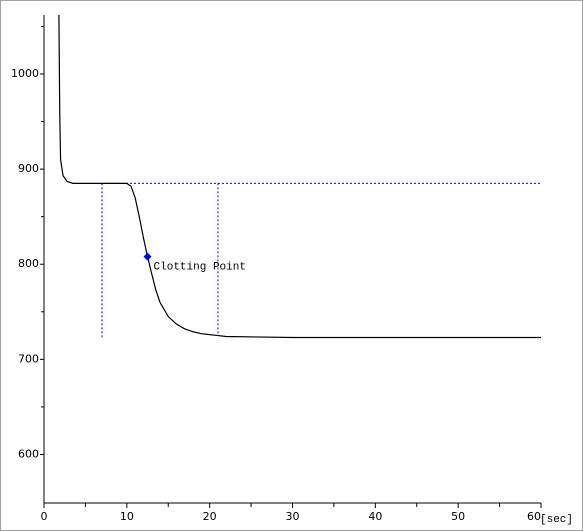 The width and height of the screenshot is (583, 531). I want to click on x-tick-label: 0, so click(44, 516).